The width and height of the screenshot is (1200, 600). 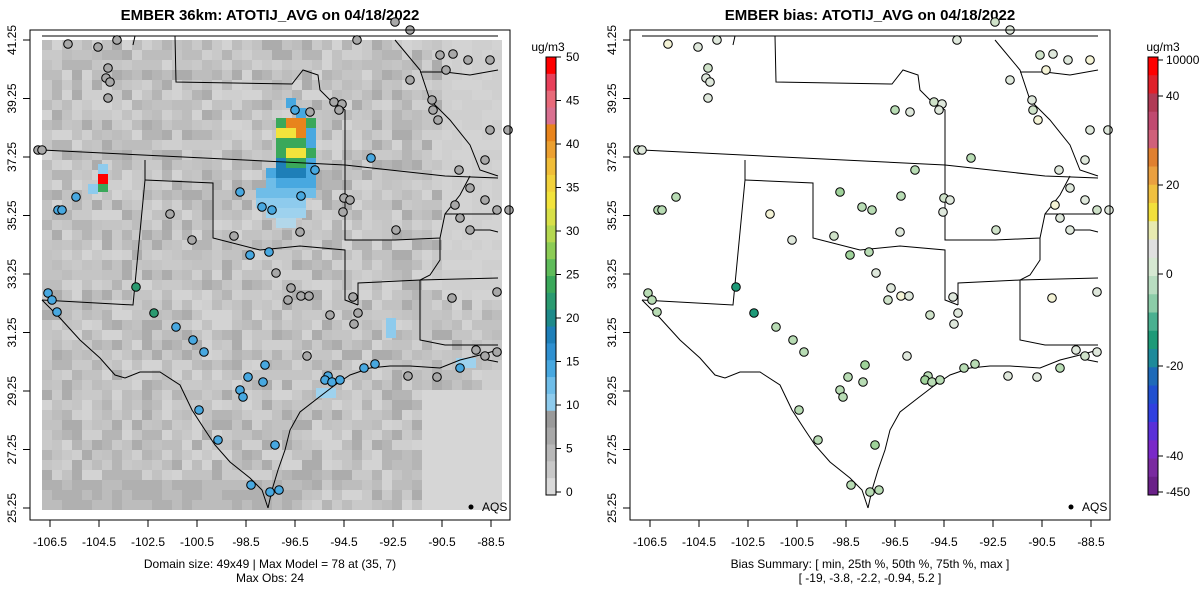 I want to click on y-tick-label: 31.25, so click(x=12, y=332).